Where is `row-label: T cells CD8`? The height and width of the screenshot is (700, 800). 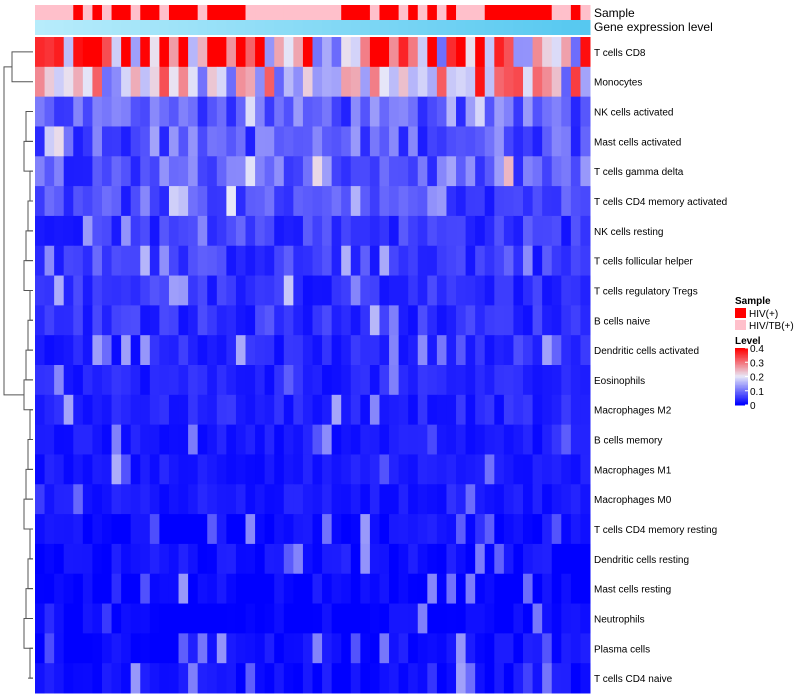 row-label: T cells CD8 is located at coordinates (620, 53).